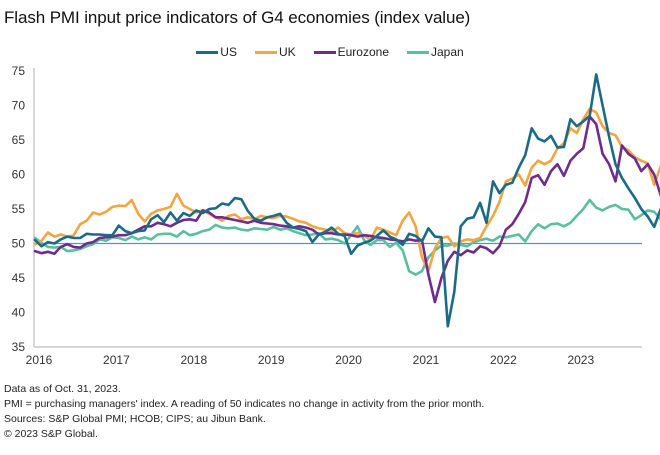 This screenshot has height=455, width=660. I want to click on legend-label-japan: Japan, so click(447, 52).